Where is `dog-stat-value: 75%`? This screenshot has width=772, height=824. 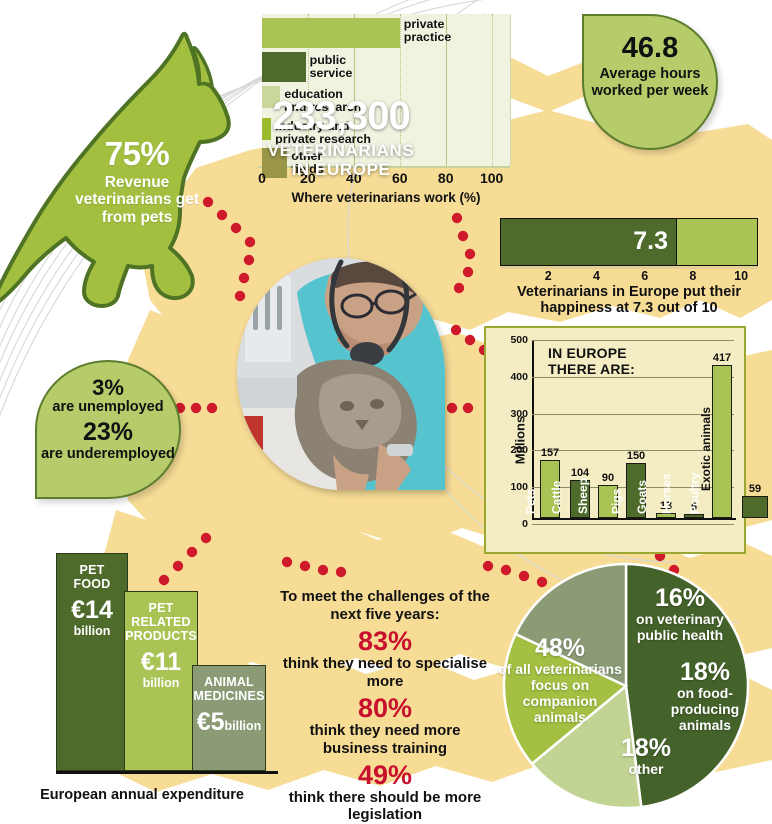 dog-stat-value: 75% is located at coordinates (137, 153).